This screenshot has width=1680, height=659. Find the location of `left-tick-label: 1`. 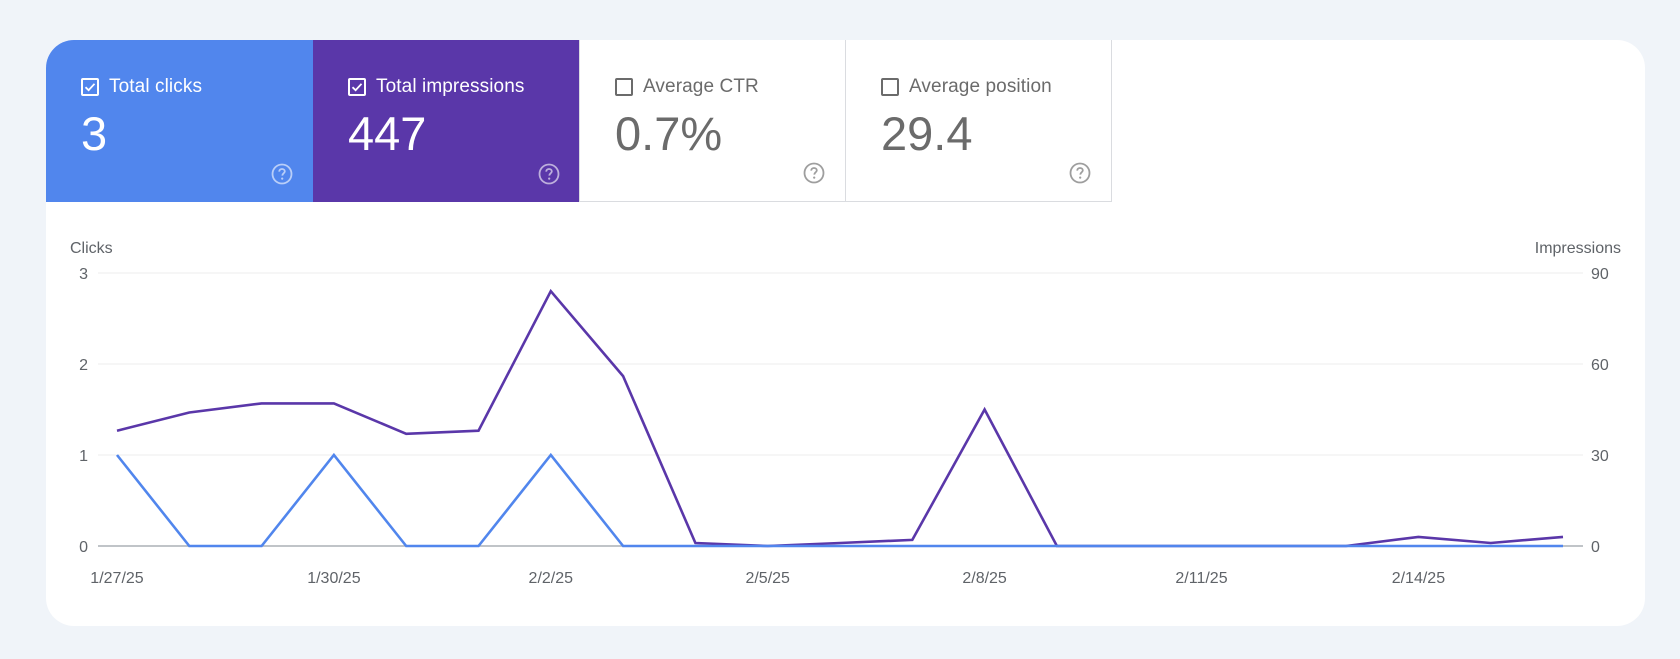

left-tick-label: 1 is located at coordinates (83, 456).